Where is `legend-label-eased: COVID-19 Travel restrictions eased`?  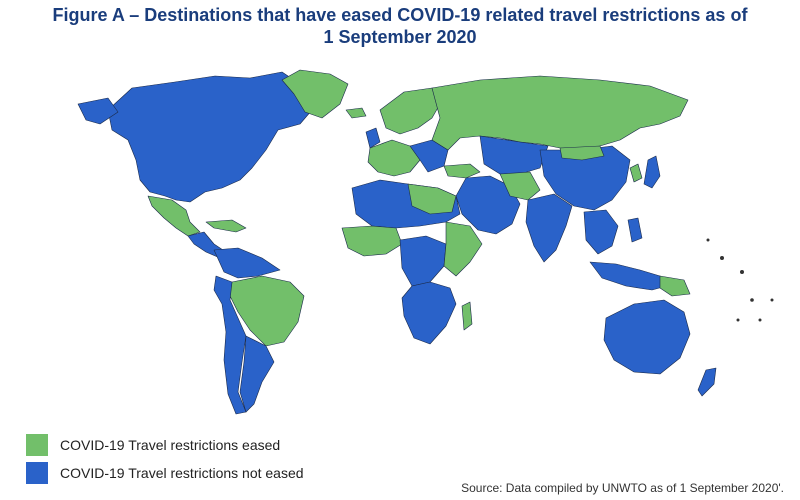 legend-label-eased: COVID-19 Travel restrictions eased is located at coordinates (170, 445).